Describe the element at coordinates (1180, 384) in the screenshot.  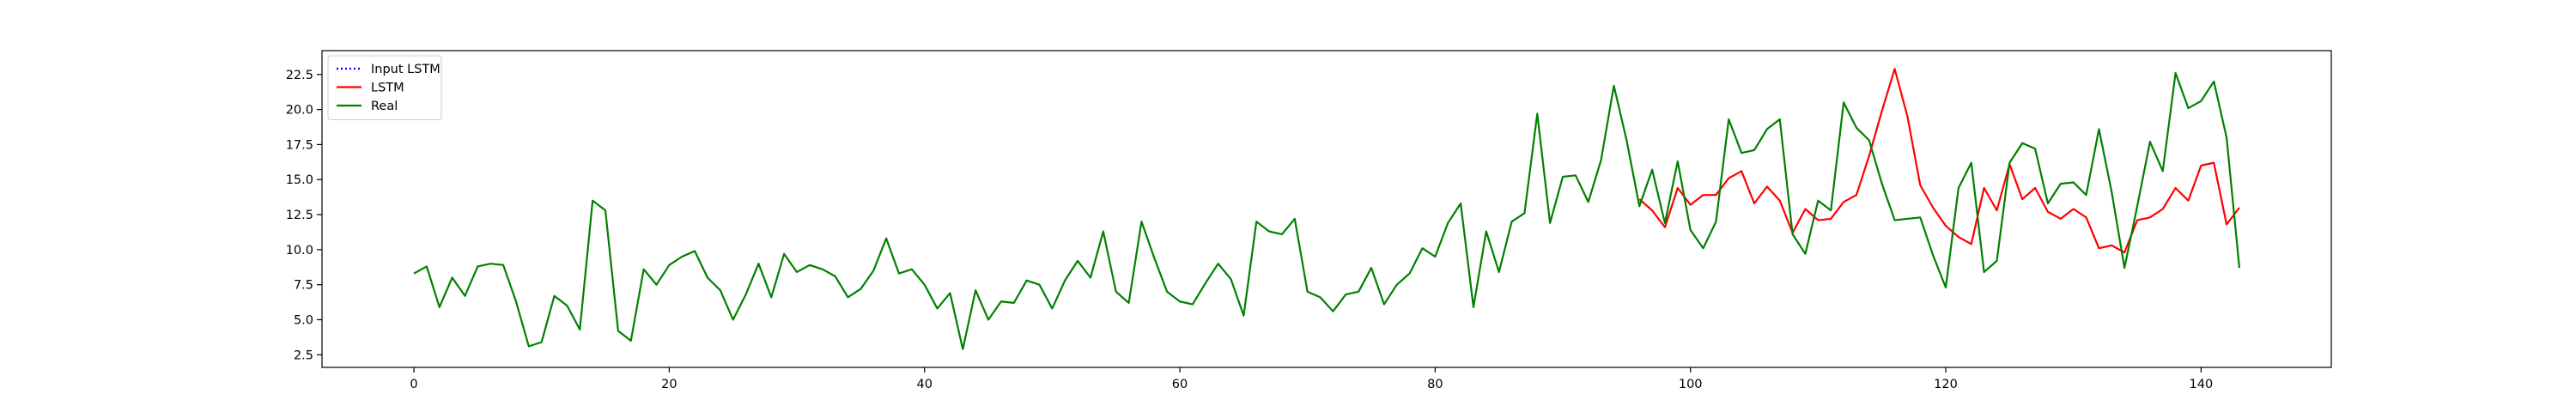
I see `x-tick-label: 60` at that location.